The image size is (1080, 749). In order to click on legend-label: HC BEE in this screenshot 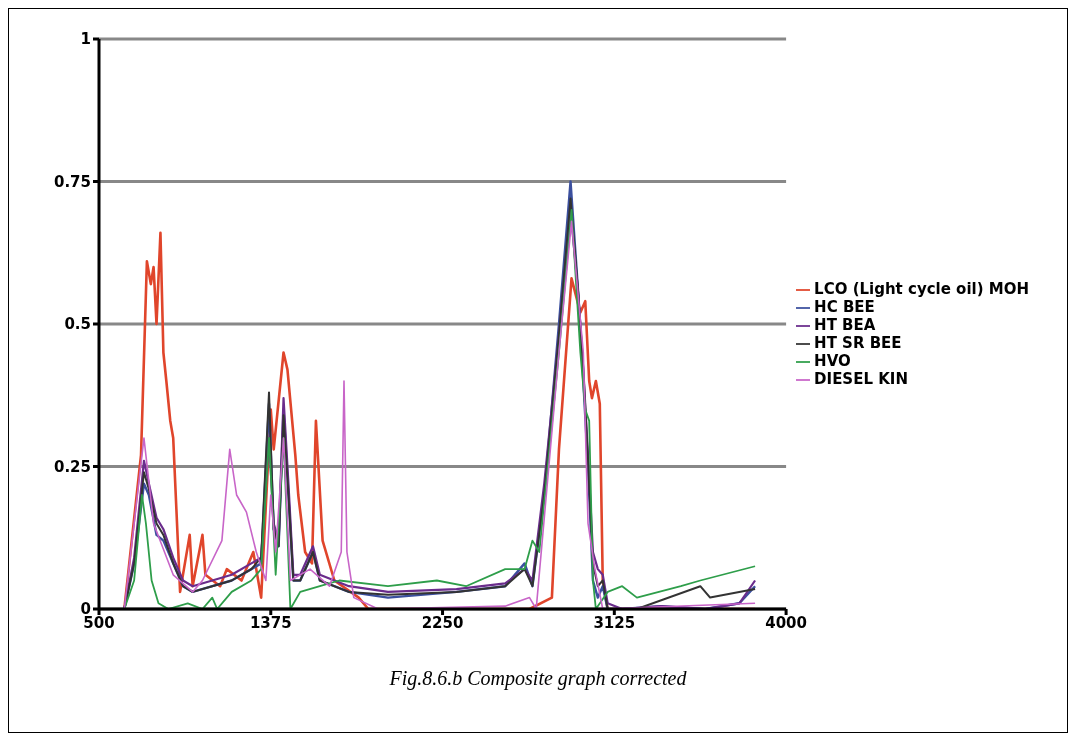, I will do `click(844, 307)`.